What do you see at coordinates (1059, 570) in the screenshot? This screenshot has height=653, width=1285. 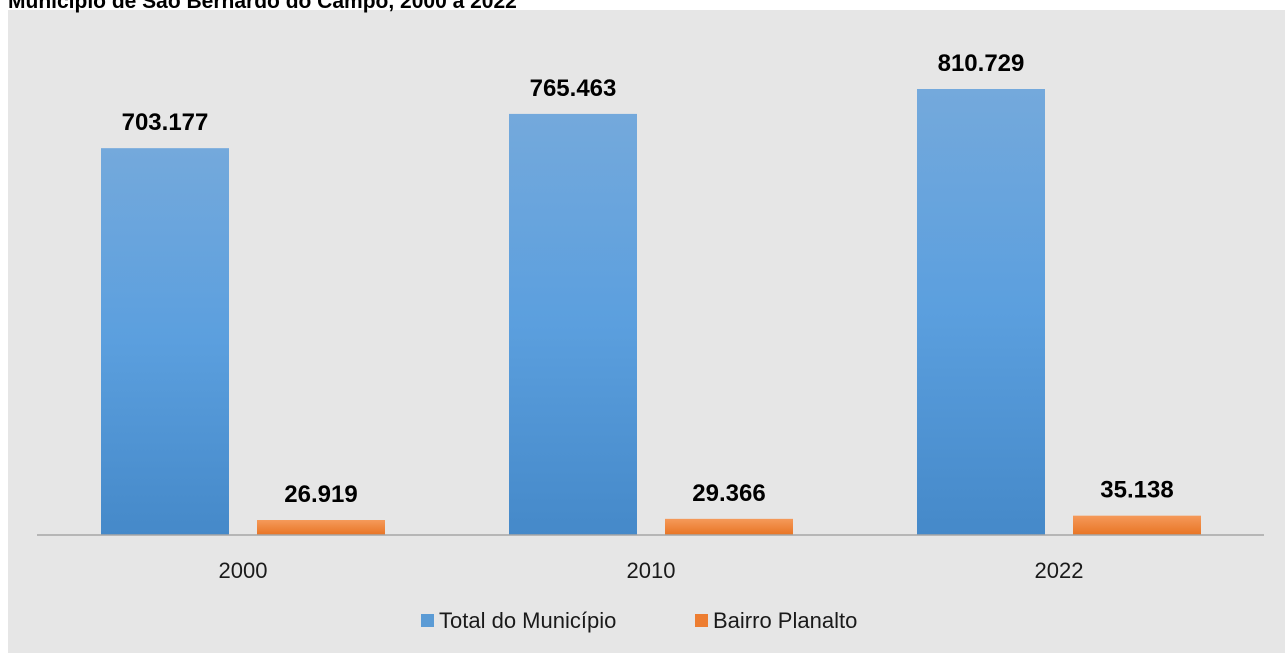 I see `x-tick-label-2022: 2022` at bounding box center [1059, 570].